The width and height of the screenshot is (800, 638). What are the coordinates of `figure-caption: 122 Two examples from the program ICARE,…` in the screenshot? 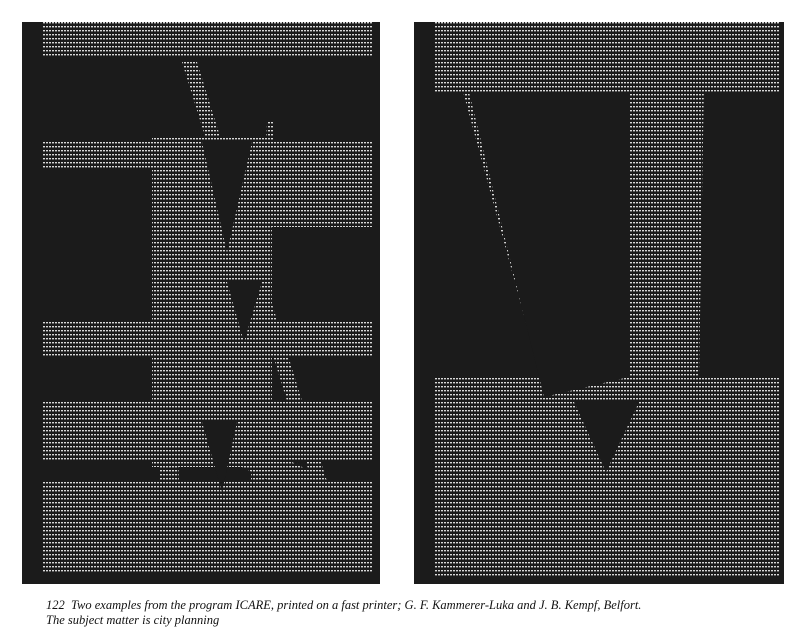 It's located at (416, 613).